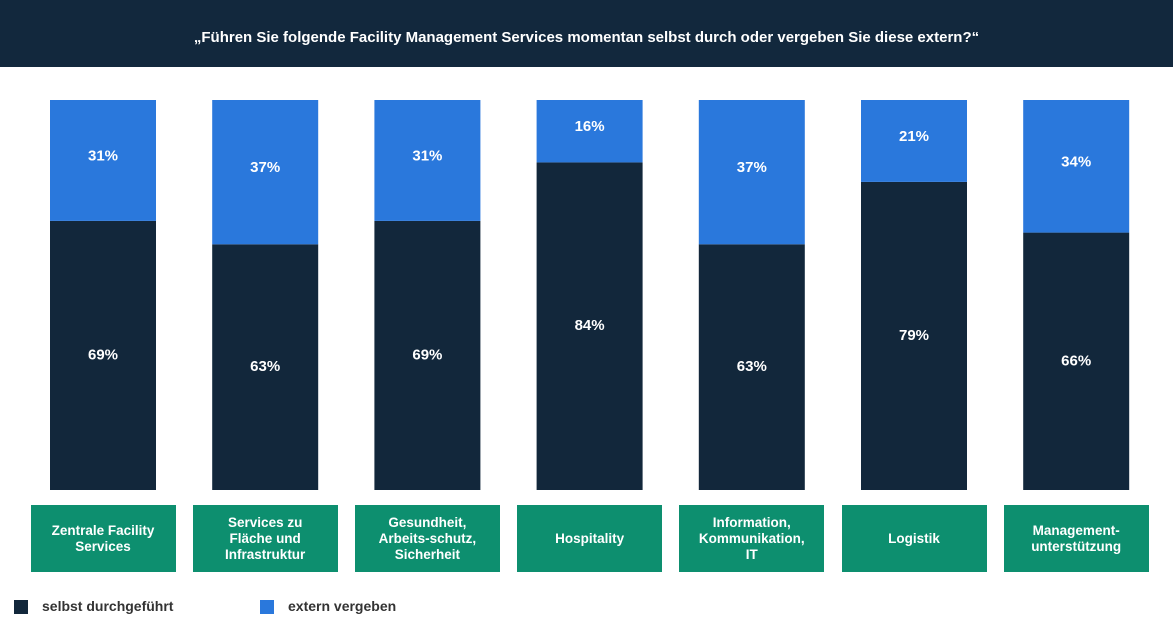  I want to click on value-label: 16%, so click(590, 126).